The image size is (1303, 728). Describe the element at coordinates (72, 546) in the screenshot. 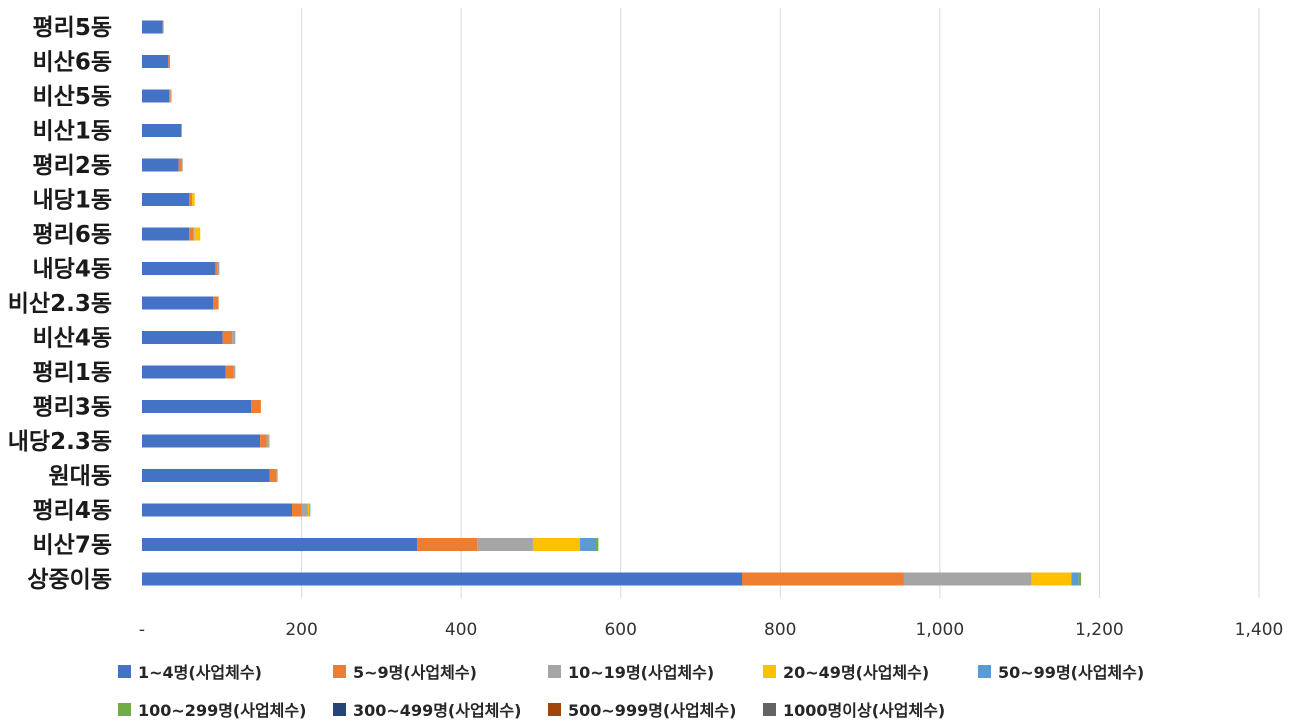

I see `category-label: 비산7동` at that location.